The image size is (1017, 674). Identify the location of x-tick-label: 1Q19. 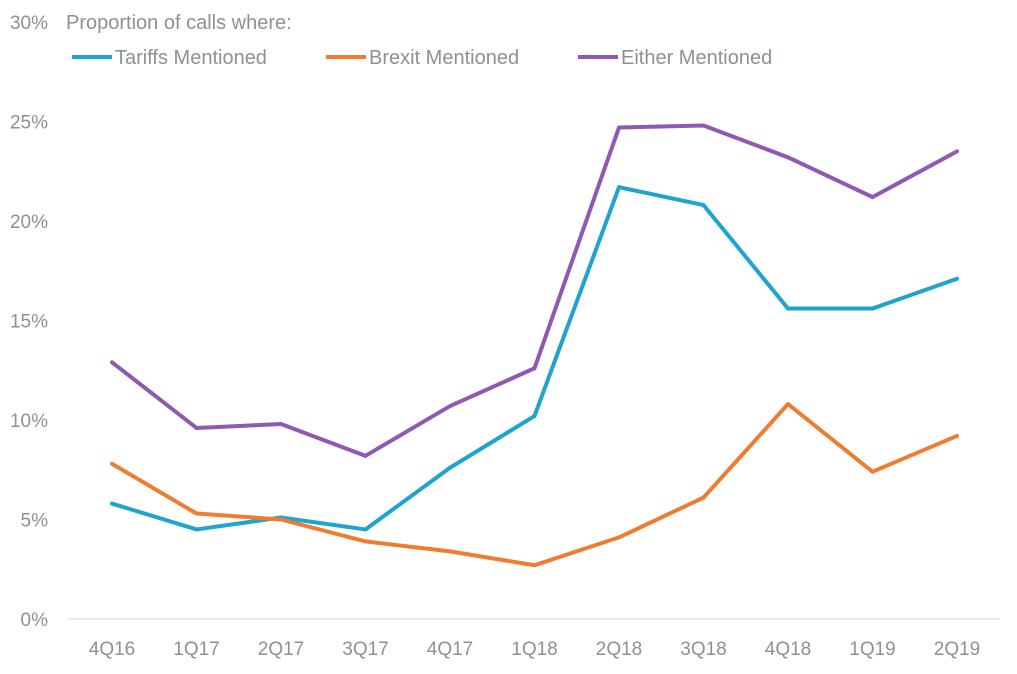
(872, 649).